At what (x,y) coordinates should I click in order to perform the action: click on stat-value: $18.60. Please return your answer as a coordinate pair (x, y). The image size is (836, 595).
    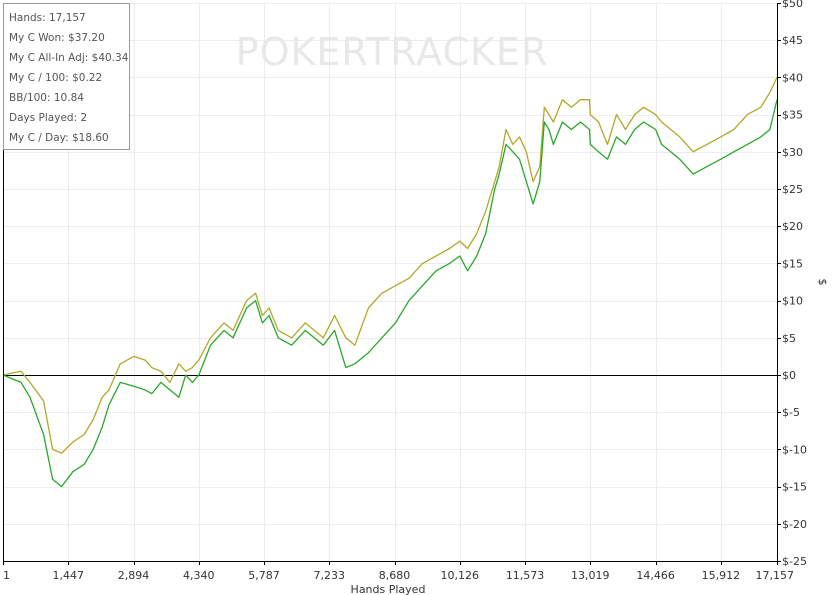
    Looking at the image, I should click on (90, 138).